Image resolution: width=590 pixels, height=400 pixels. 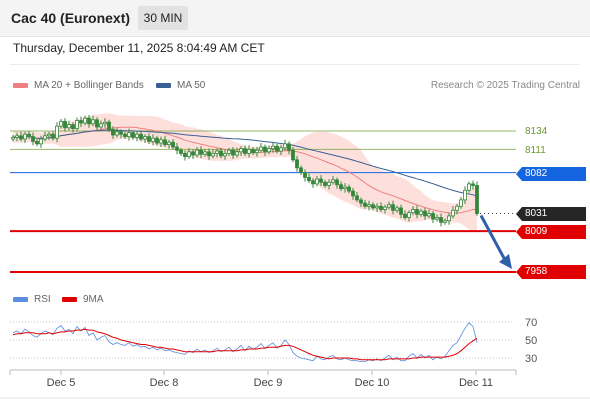 I want to click on x-tick-label: Dec 8, so click(x=164, y=383).